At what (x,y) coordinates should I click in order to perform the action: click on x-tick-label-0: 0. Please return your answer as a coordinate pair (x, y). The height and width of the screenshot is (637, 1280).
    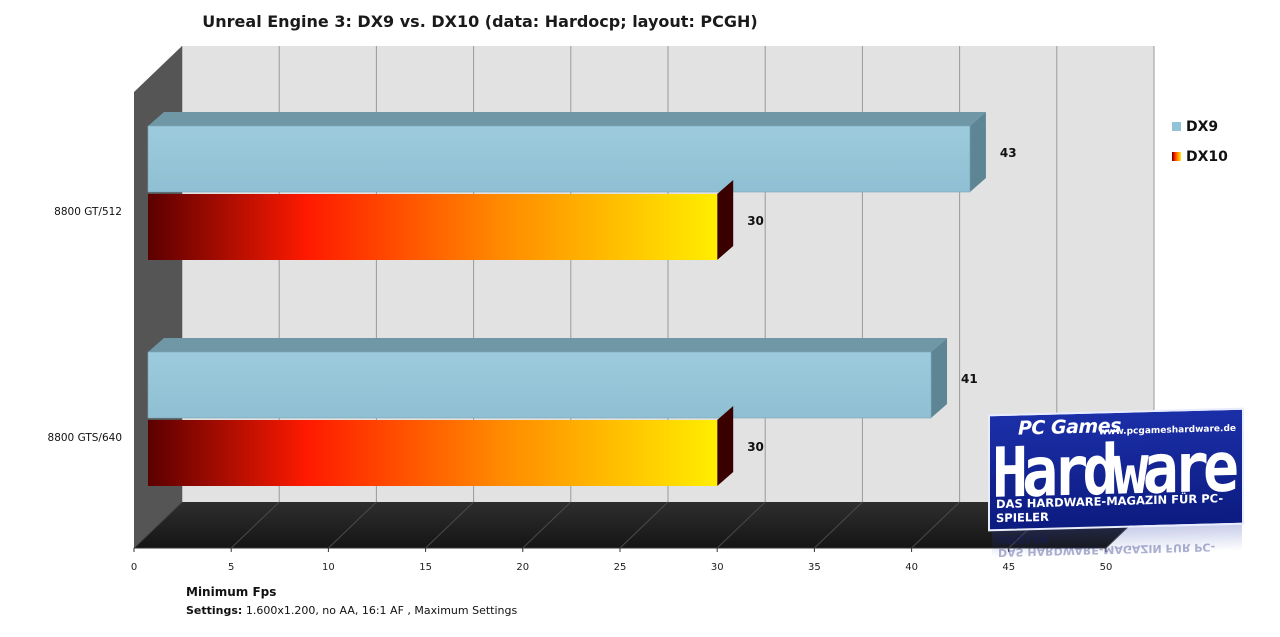
    Looking at the image, I should click on (134, 567).